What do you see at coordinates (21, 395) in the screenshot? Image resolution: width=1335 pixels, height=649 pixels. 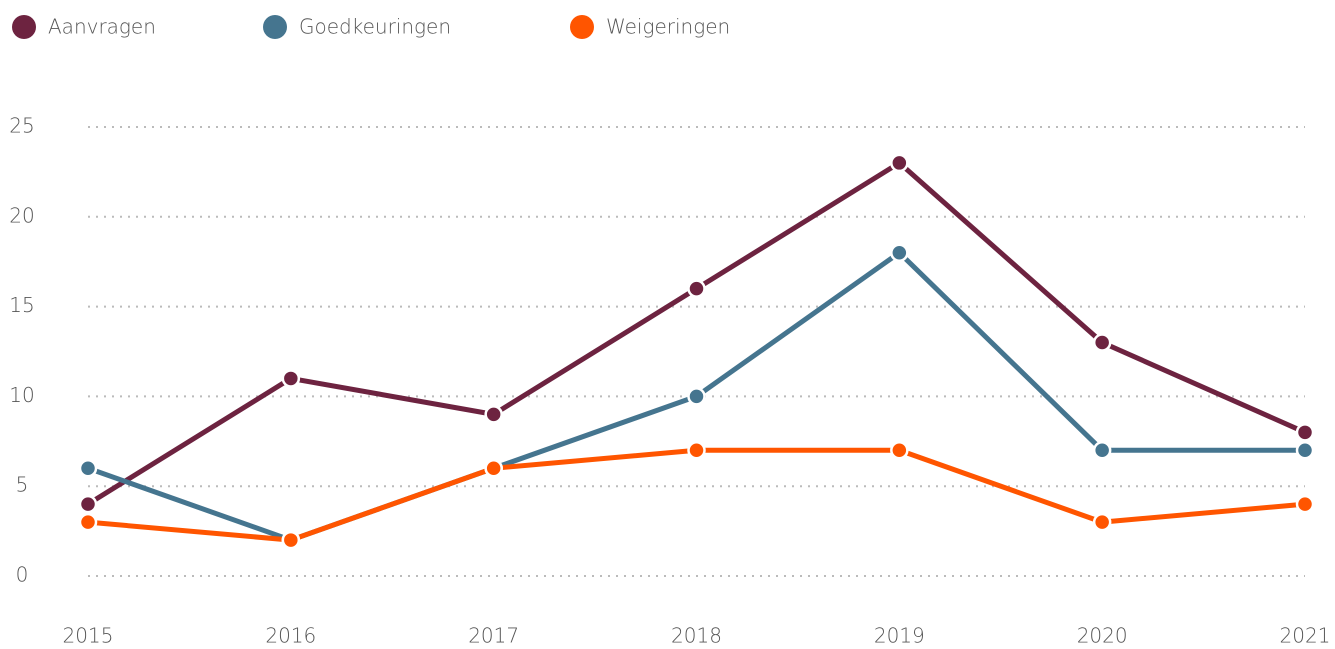 I see `y-tick-label: 10` at bounding box center [21, 395].